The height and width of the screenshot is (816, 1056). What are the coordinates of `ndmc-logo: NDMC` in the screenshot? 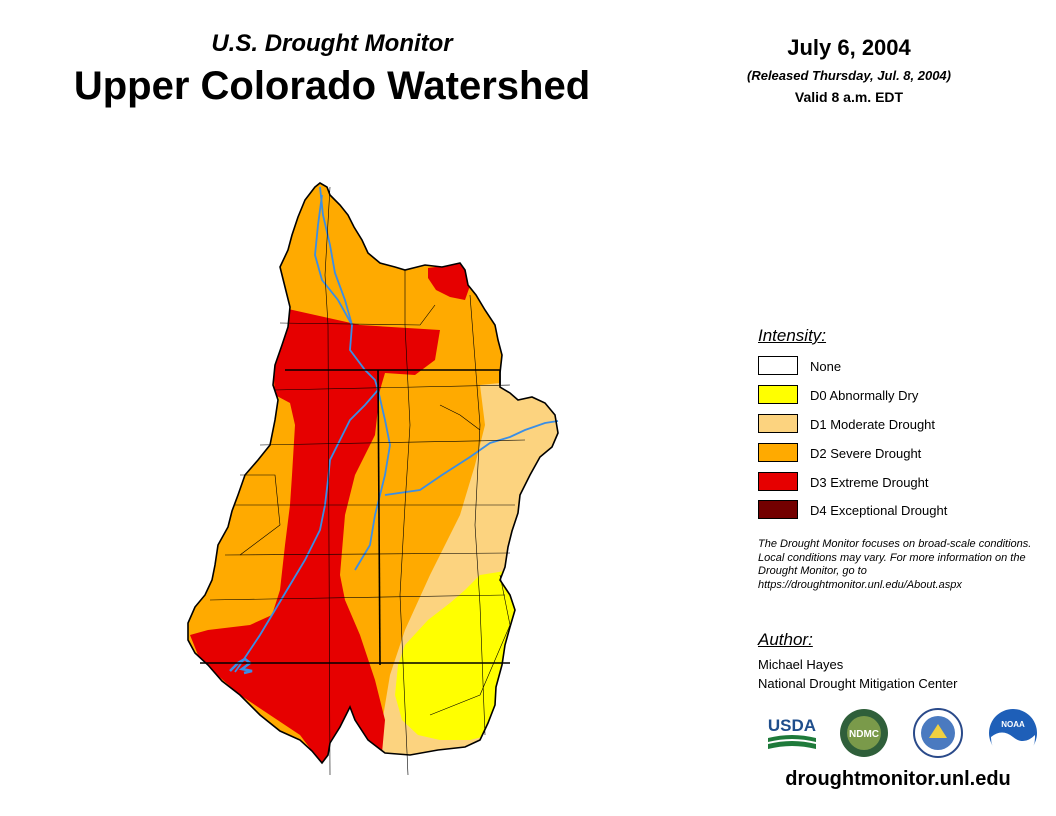 It's located at (864, 733).